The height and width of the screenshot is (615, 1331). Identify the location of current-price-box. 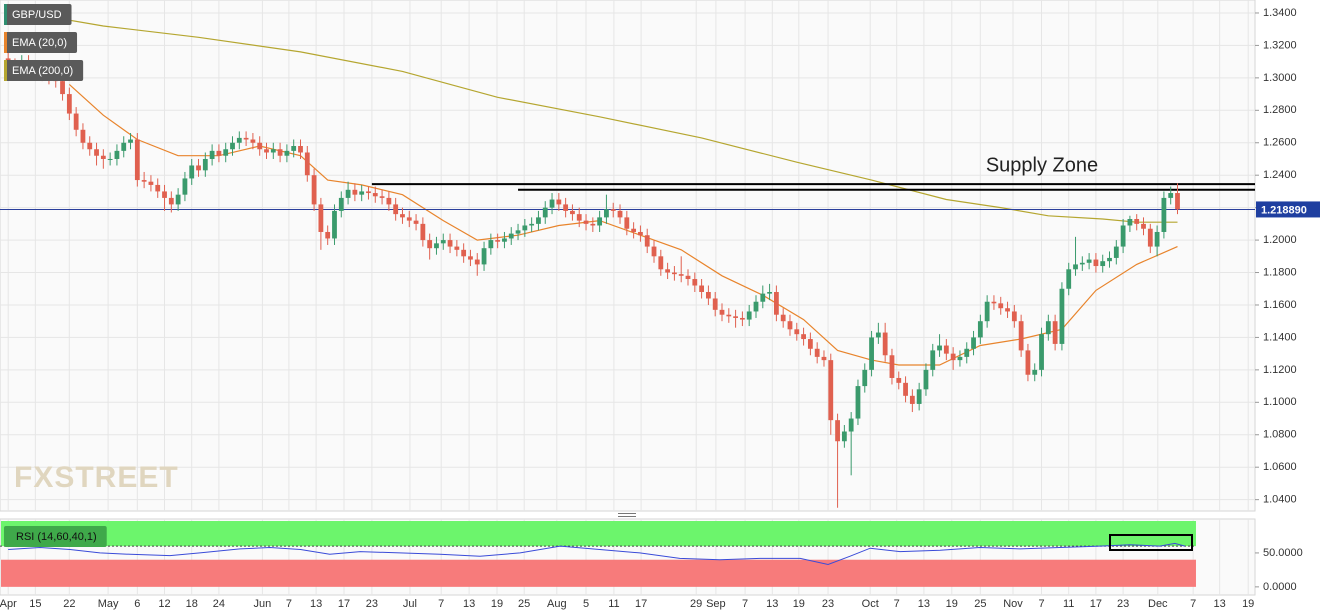
(1288, 209).